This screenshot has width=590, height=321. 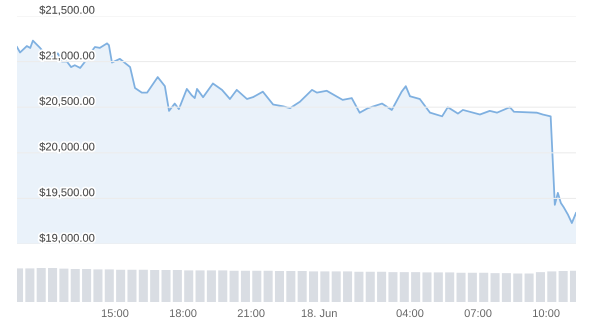 I want to click on x-tick-label: 18:00, so click(x=183, y=313).